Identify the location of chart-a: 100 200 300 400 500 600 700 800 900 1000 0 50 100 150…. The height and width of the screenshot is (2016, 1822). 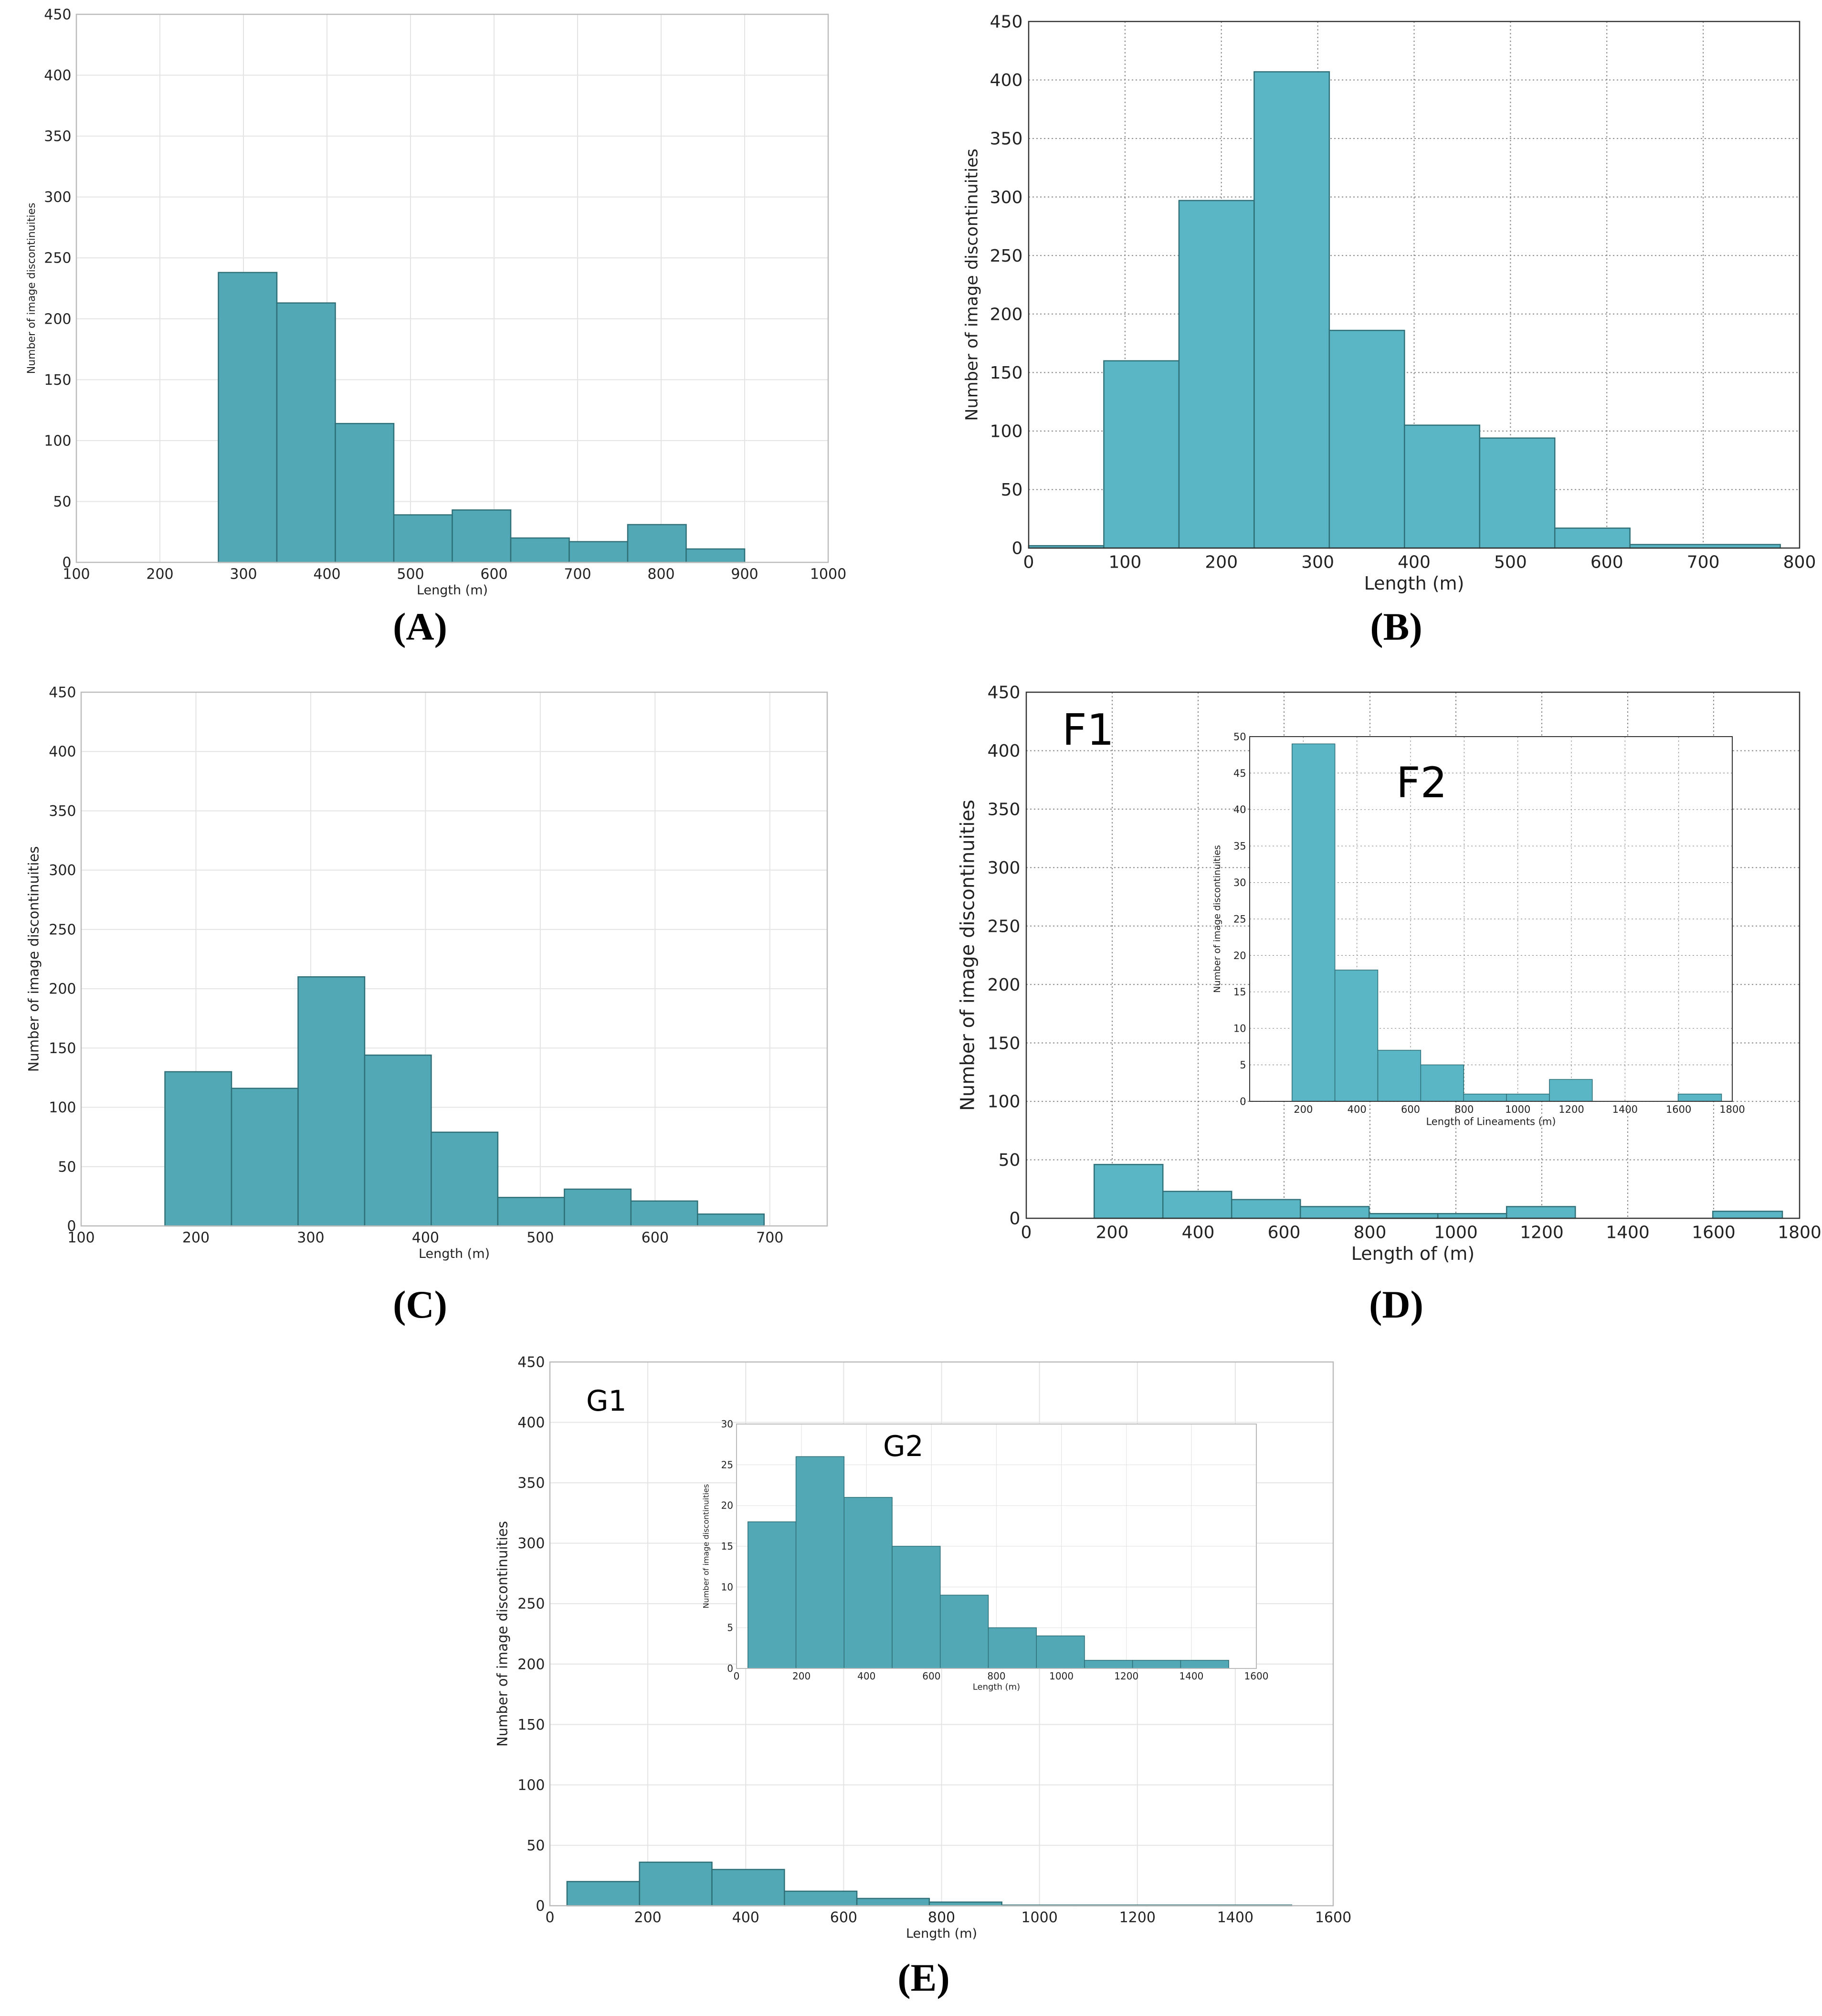
(436, 328).